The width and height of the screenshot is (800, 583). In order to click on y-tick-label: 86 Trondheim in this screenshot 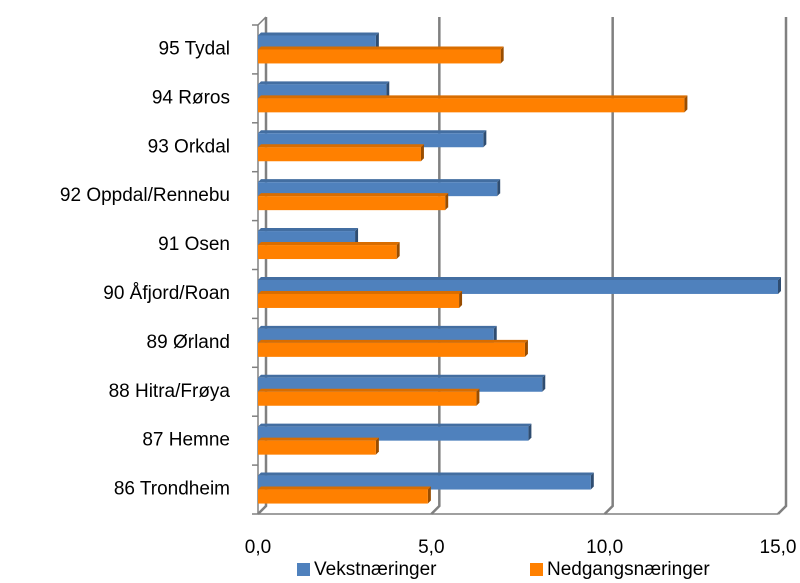, I will do `click(172, 489)`.